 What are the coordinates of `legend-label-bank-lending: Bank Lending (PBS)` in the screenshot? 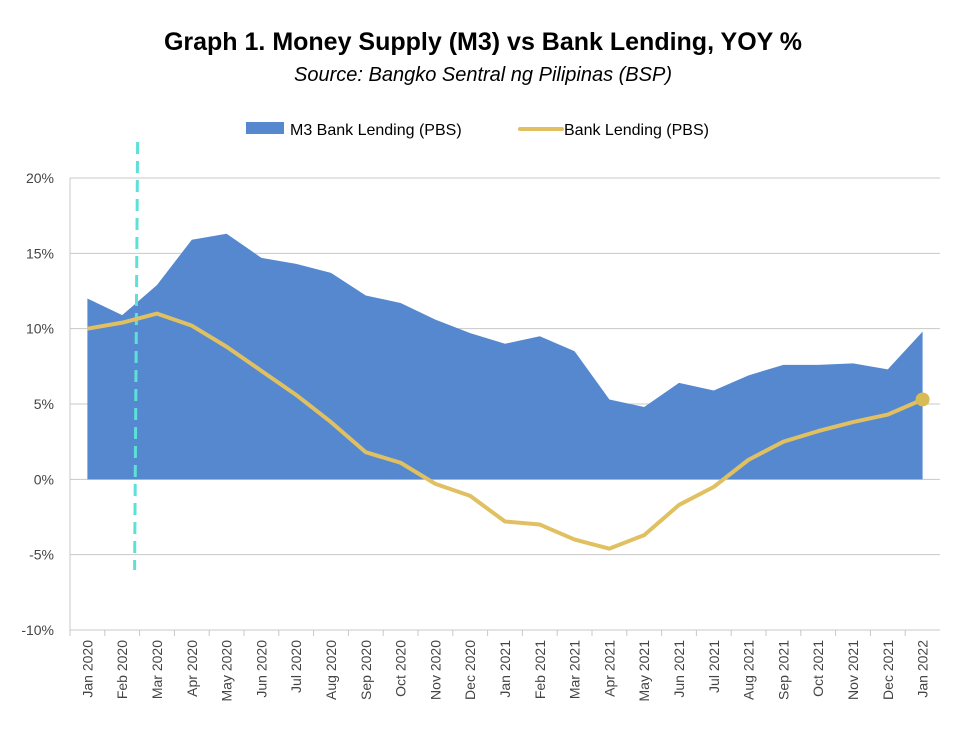 It's located at (636, 130).